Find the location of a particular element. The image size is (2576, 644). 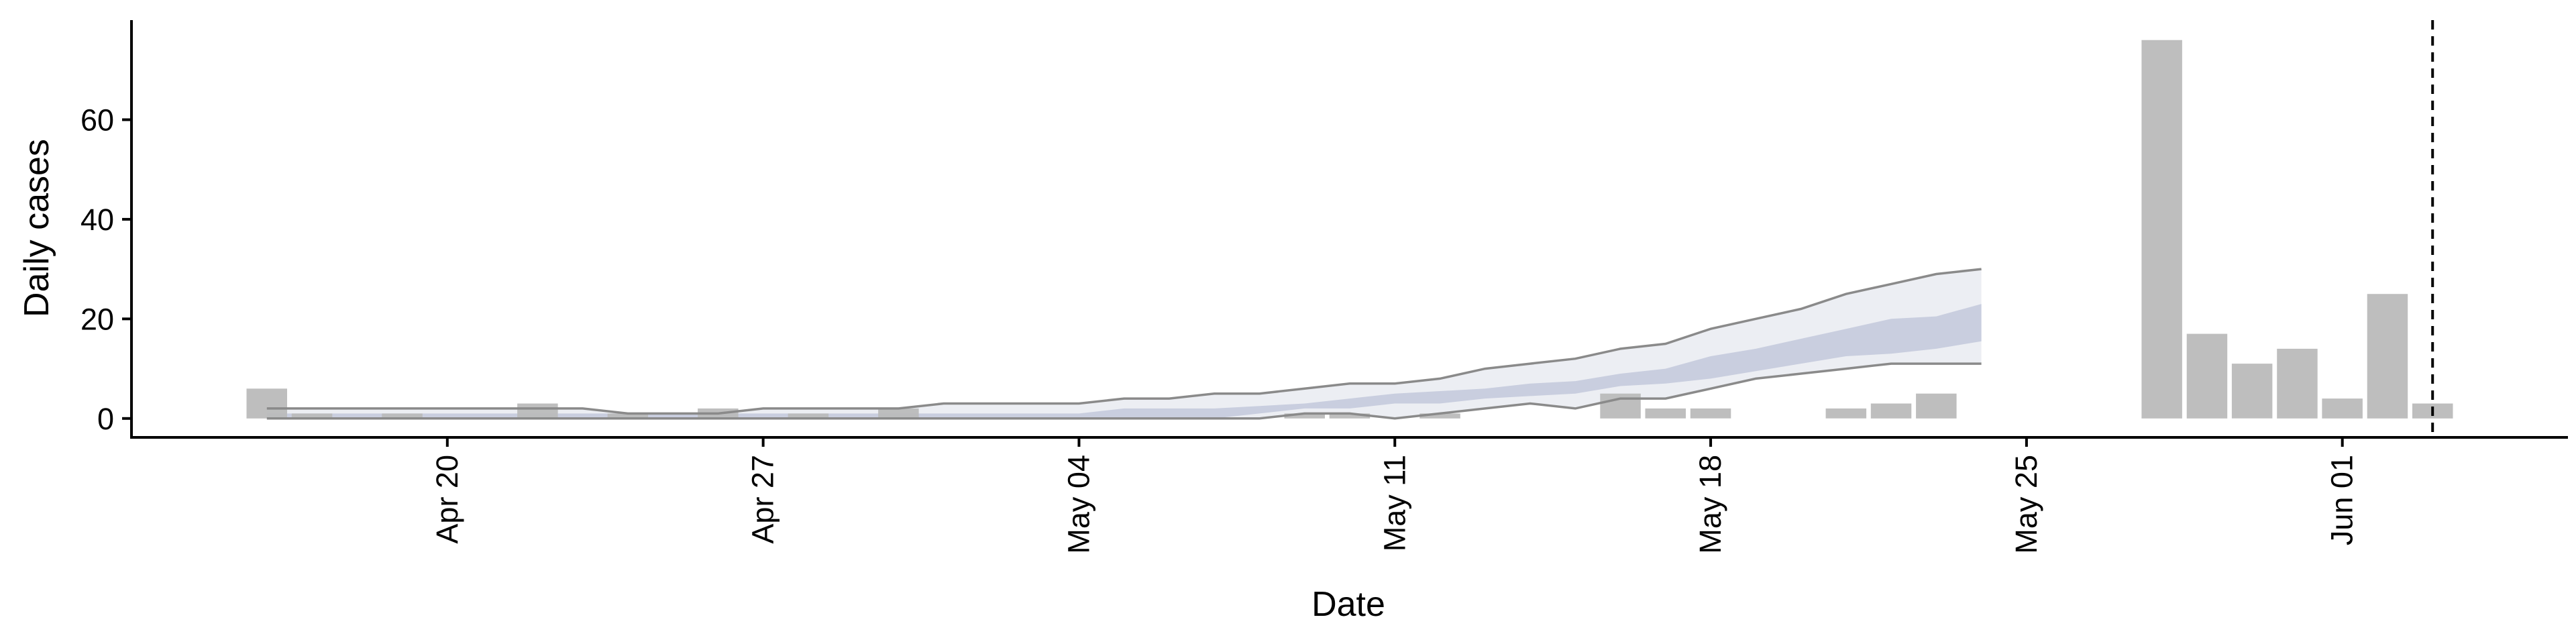

estimate-lower-line is located at coordinates (1124, 391).